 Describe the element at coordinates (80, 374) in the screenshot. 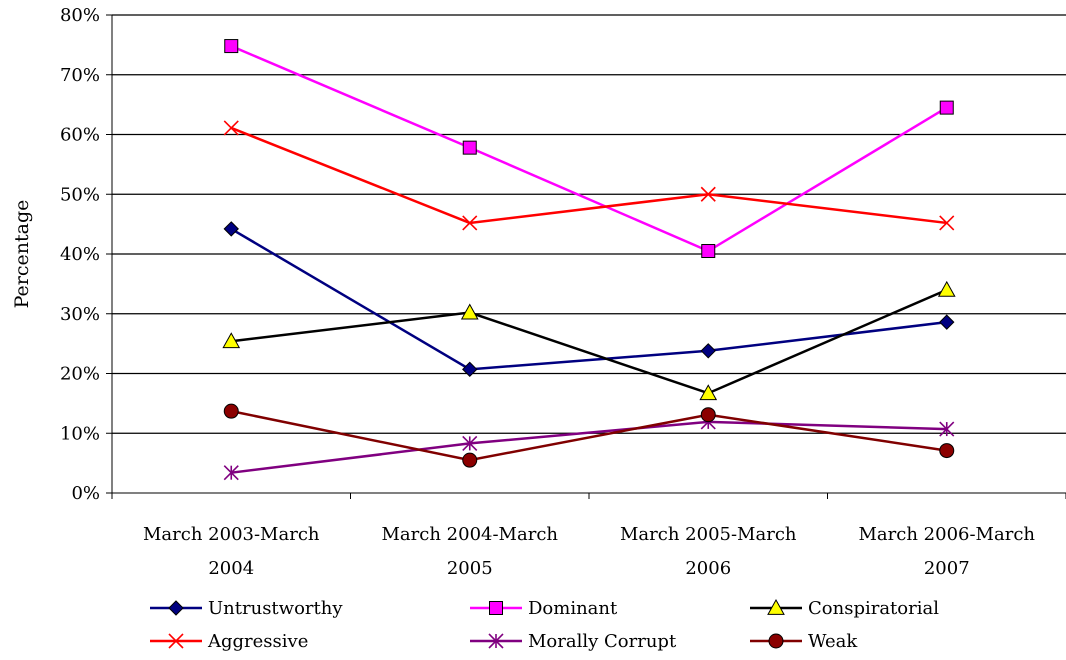

I see `y-tick-label: 20%` at that location.